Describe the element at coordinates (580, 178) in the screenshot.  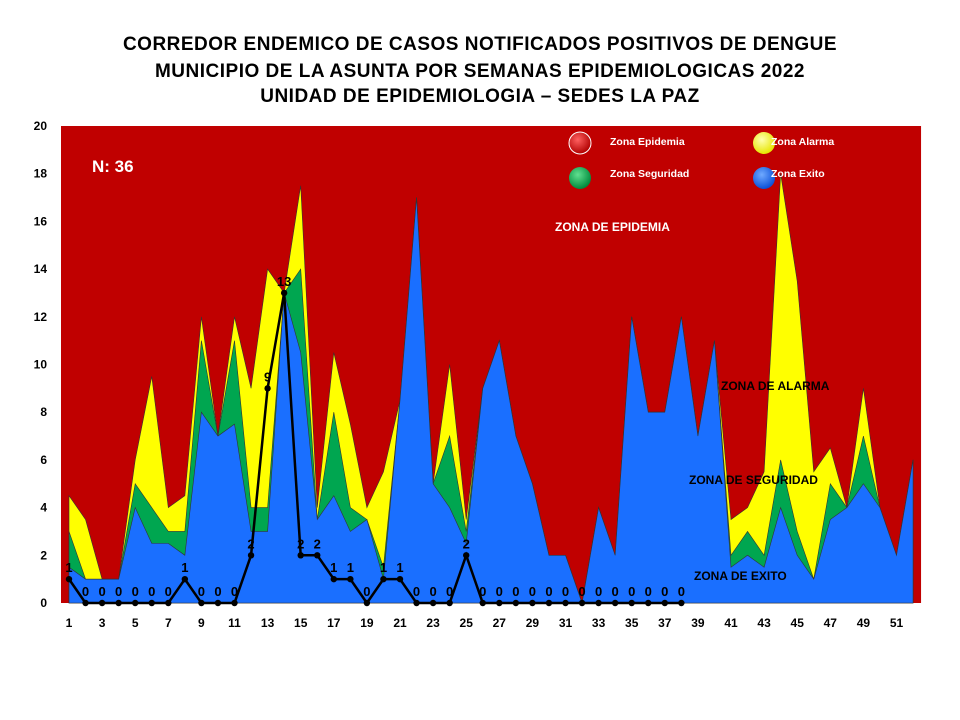
I see `legend-swatch-seguridad` at that location.